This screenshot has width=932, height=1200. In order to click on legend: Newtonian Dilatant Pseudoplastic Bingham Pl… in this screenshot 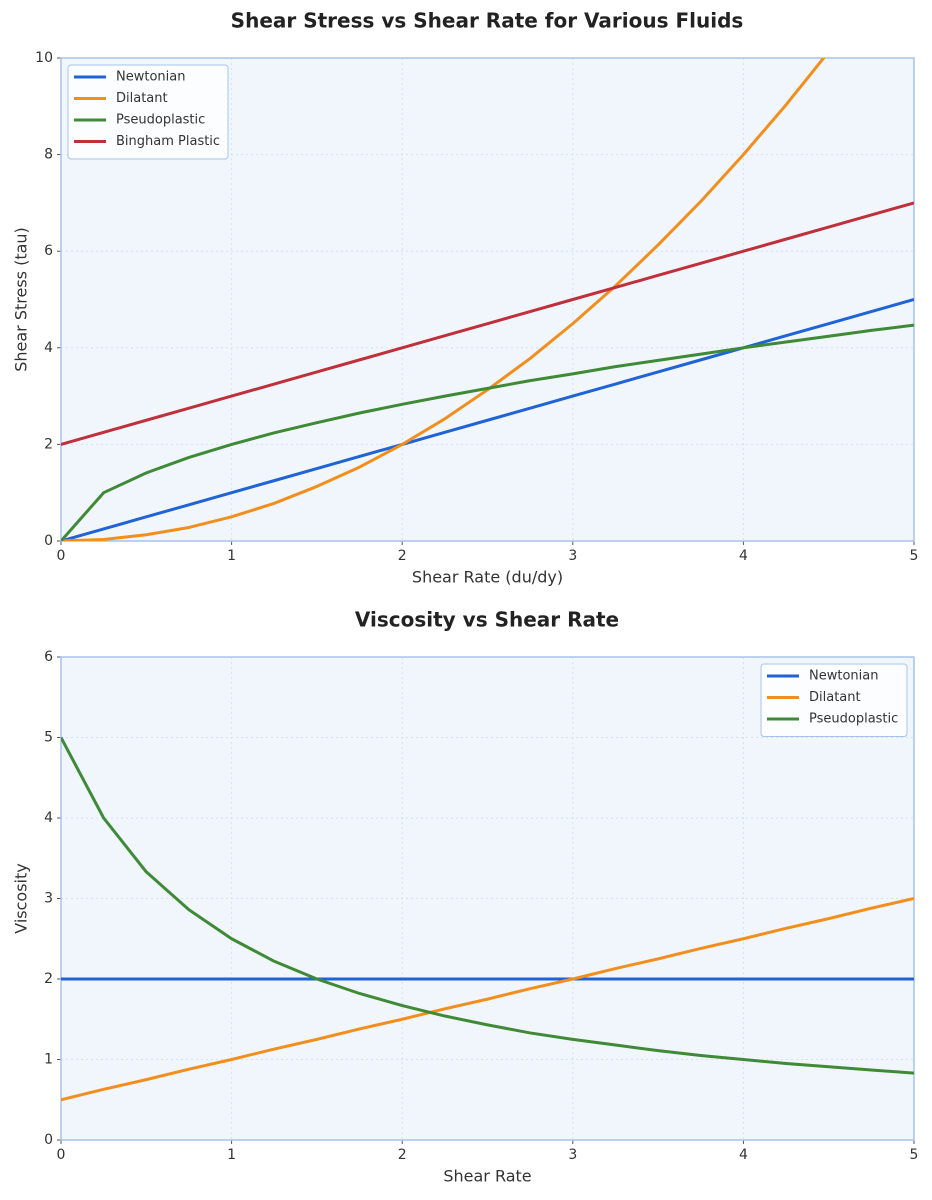, I will do `click(148, 112)`.